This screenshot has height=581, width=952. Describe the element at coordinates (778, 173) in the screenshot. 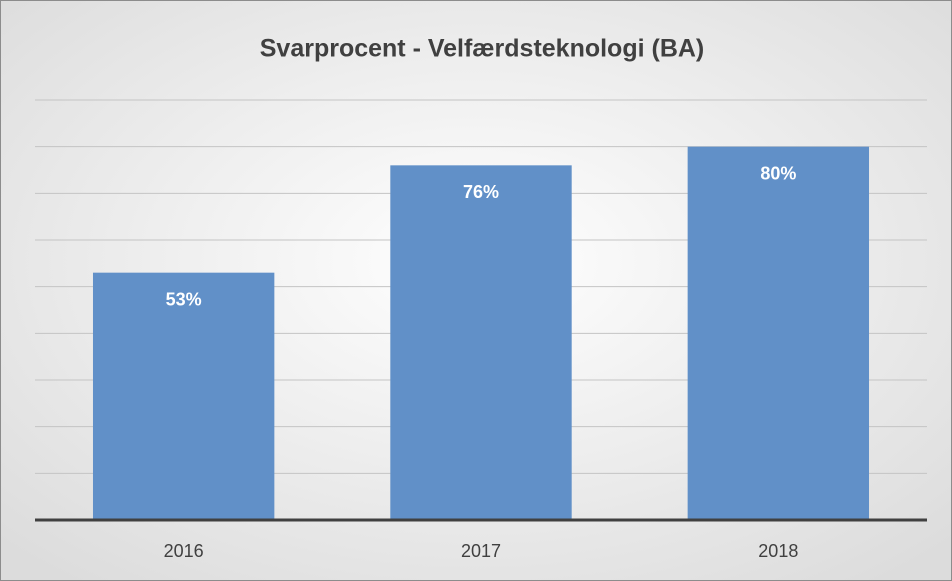

I see `data-label: 80%` at that location.